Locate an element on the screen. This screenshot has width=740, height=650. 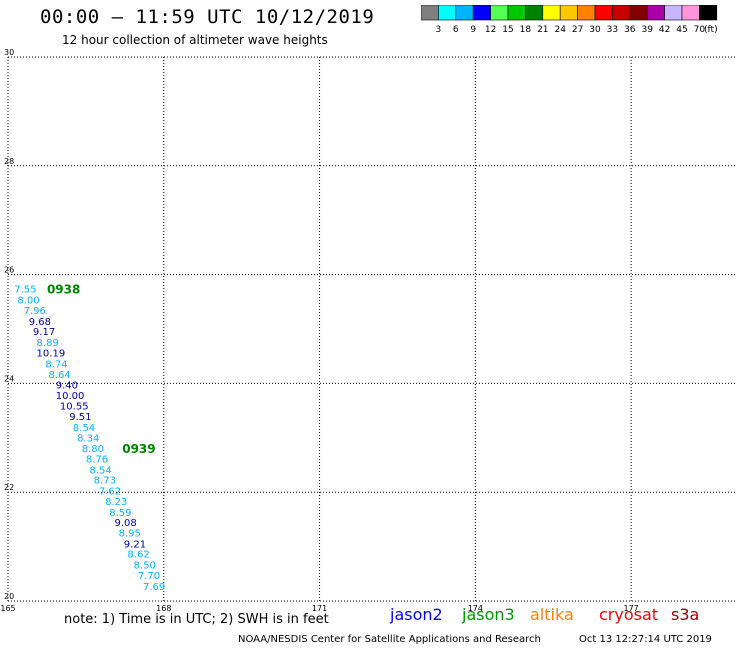
colorbar-label: 39 is located at coordinates (647, 30).